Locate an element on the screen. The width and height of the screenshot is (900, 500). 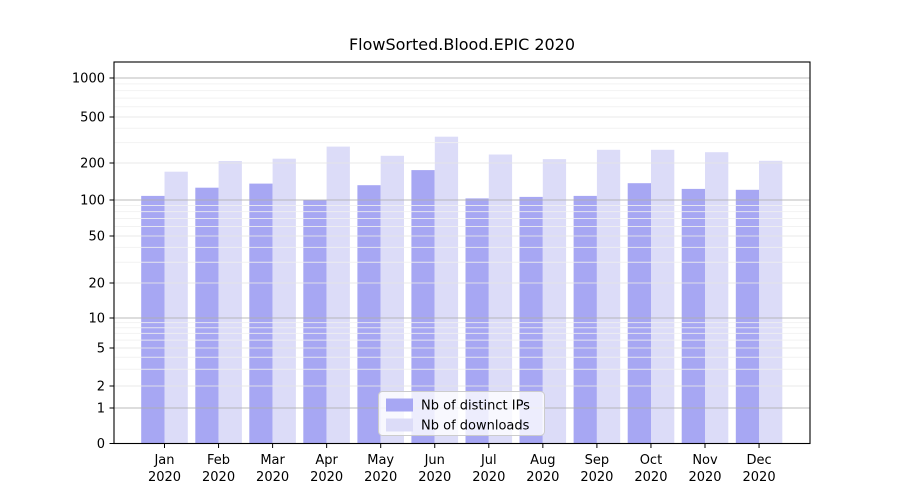
y-axis-tick-label: 1000 is located at coordinates (88, 79).